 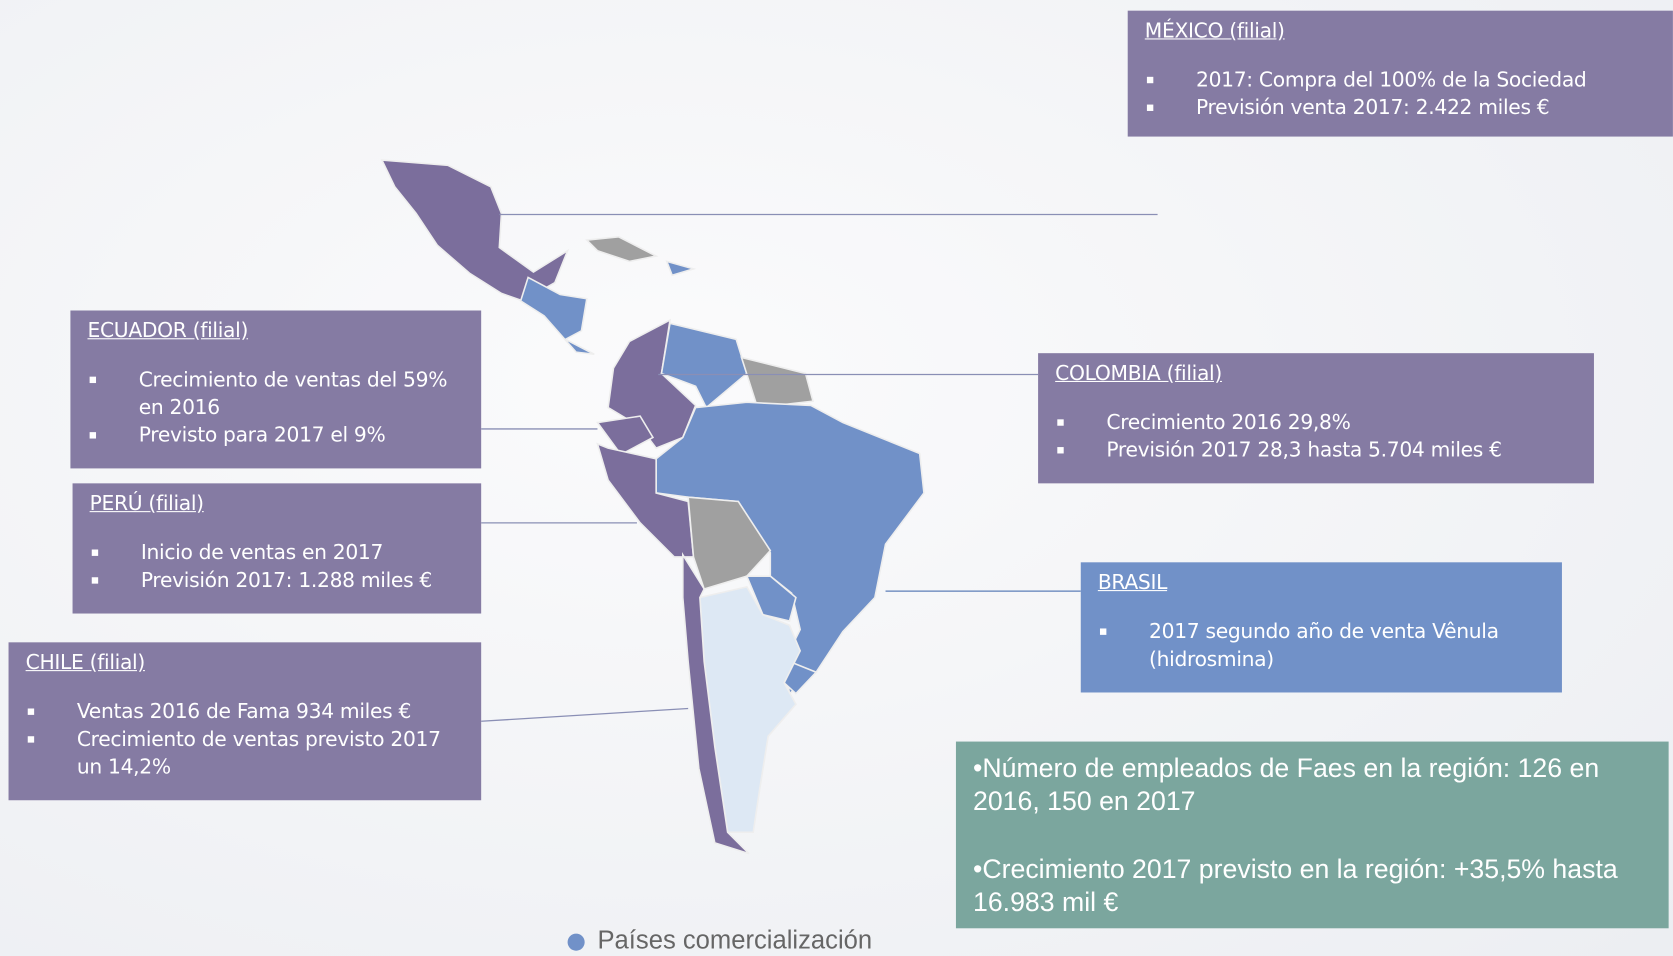 I want to click on box-title: PERÚ (filial), so click(x=146, y=503).